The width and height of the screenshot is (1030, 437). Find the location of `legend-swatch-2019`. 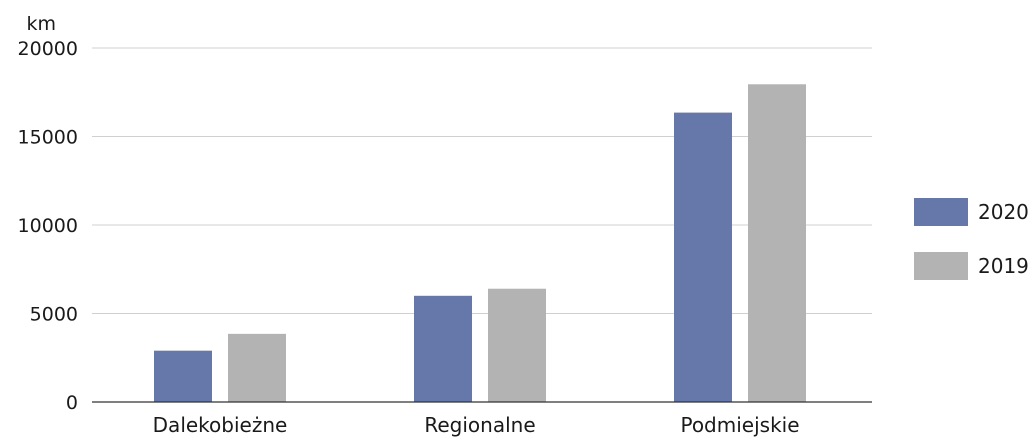

legend-swatch-2019 is located at coordinates (941, 266).